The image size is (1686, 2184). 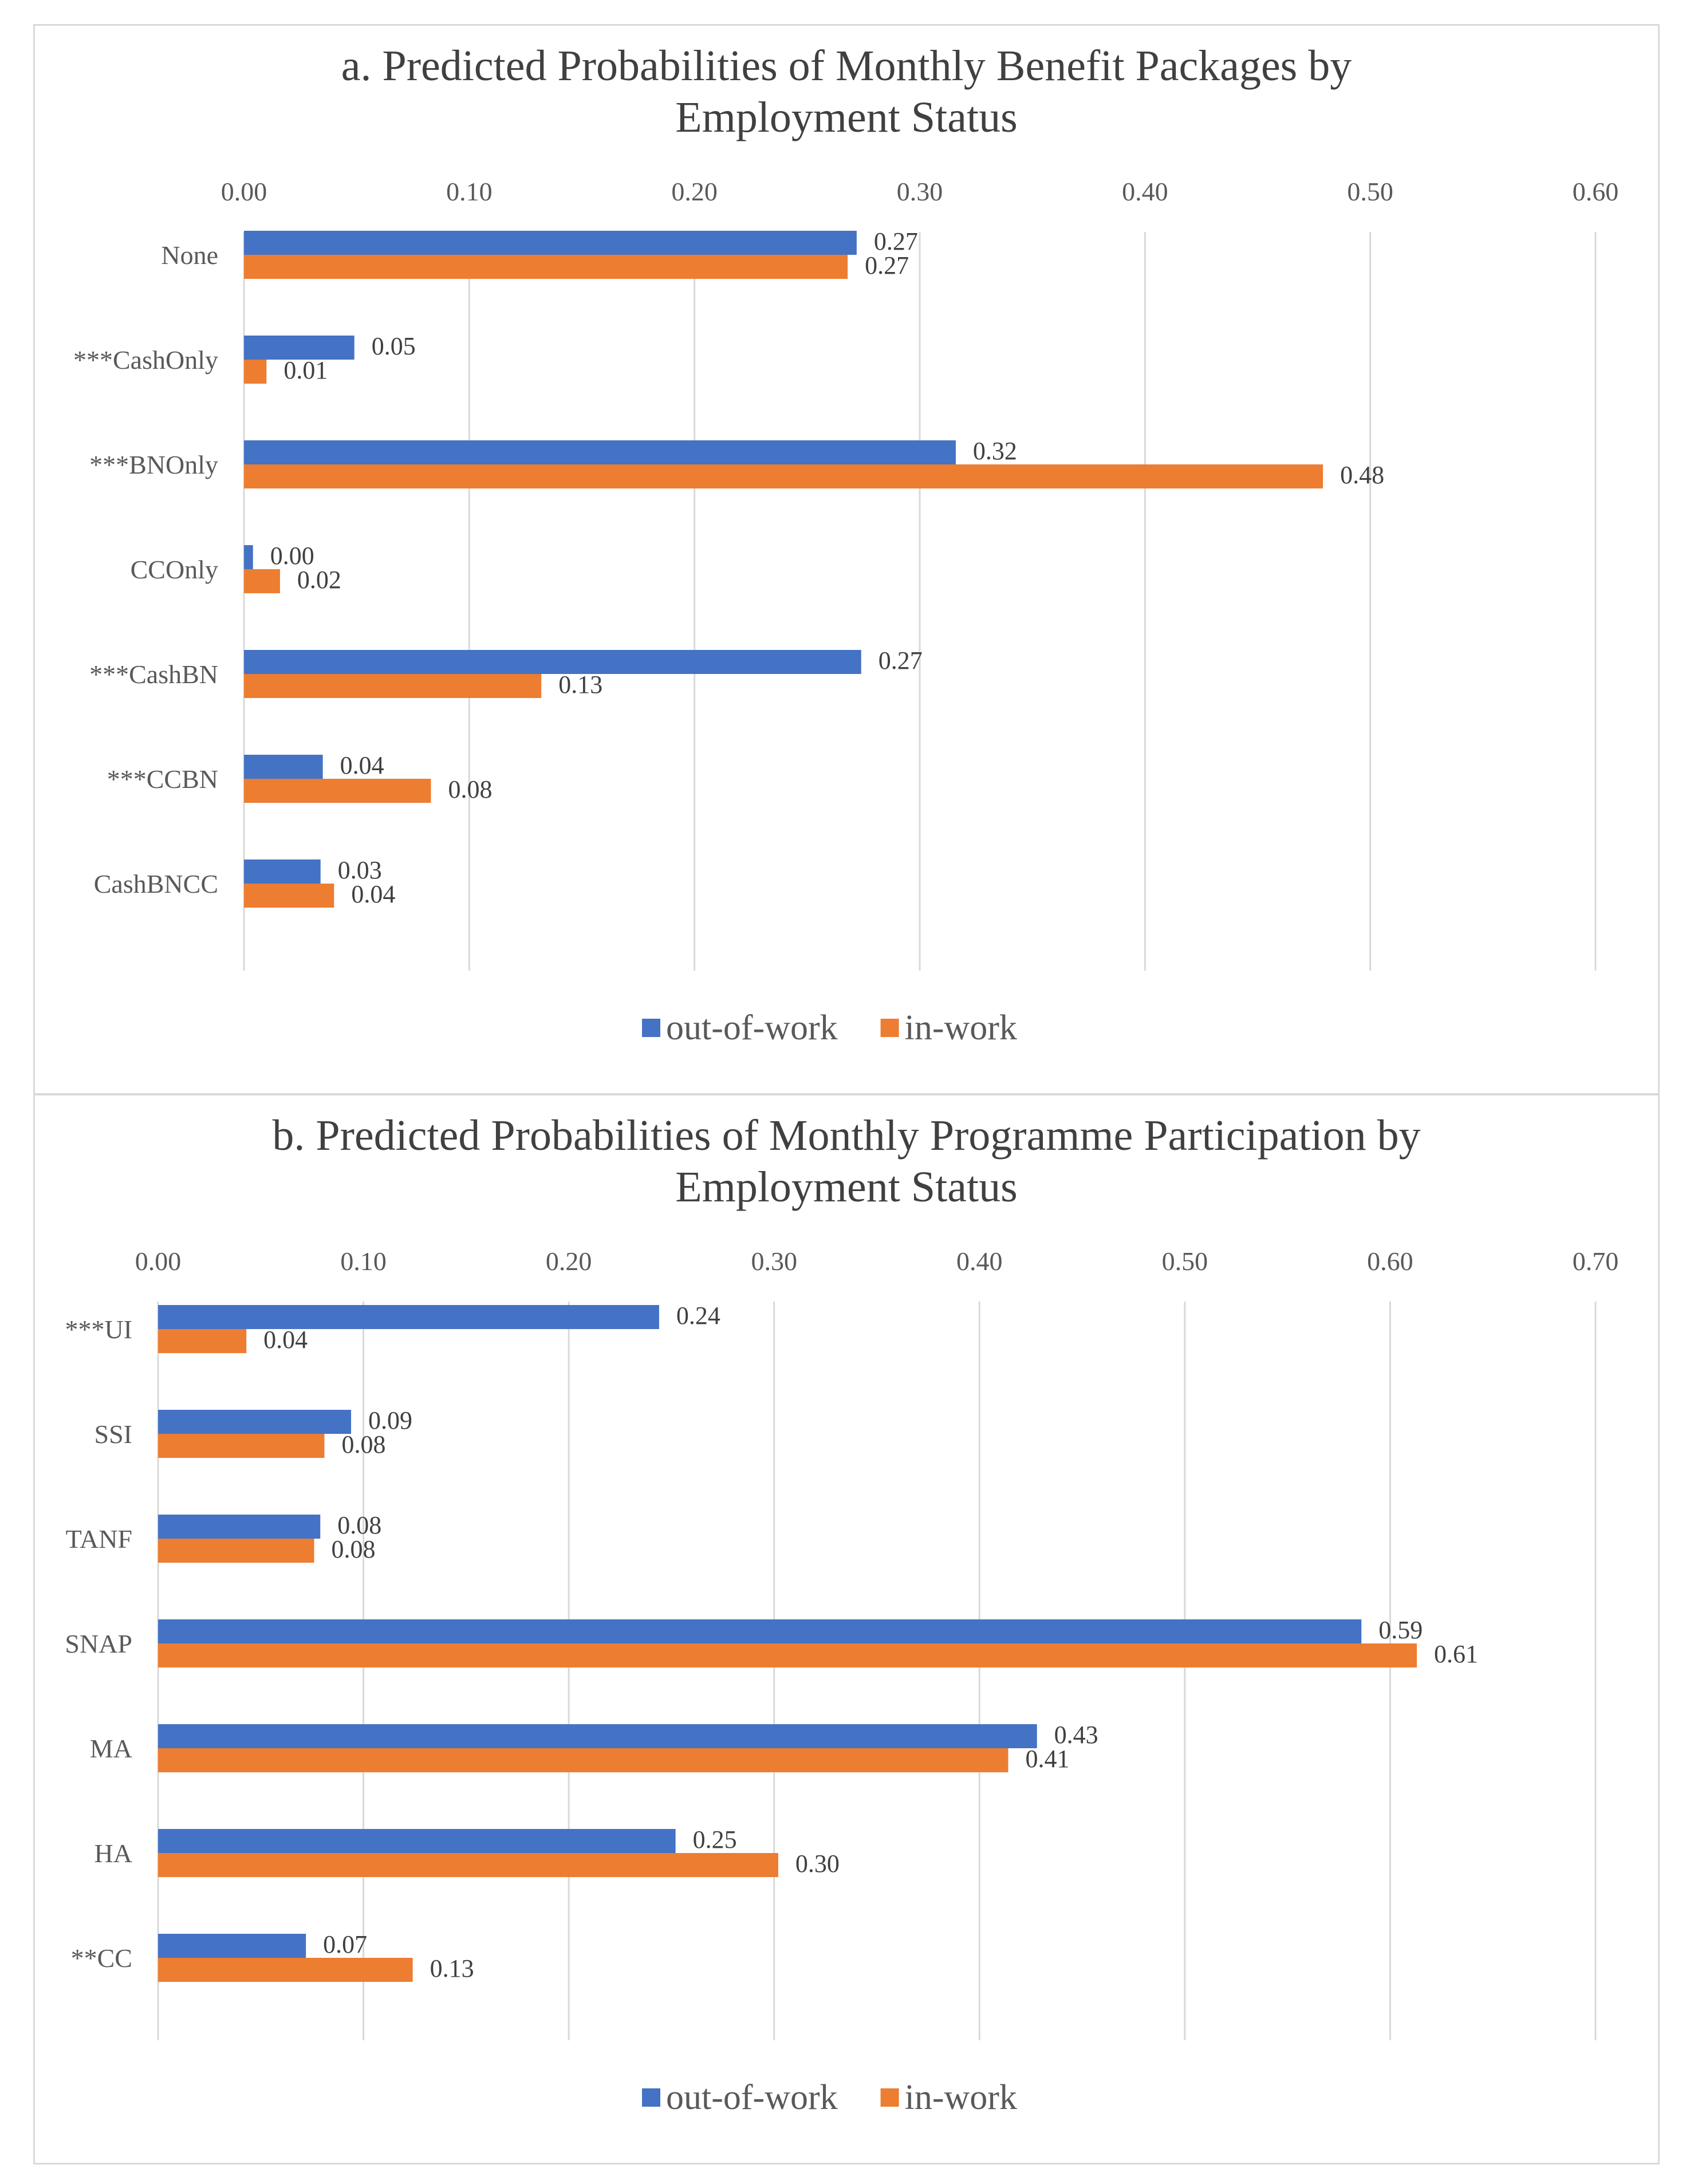 What do you see at coordinates (98, 1643) in the screenshot?
I see `category-label: SNAP` at bounding box center [98, 1643].